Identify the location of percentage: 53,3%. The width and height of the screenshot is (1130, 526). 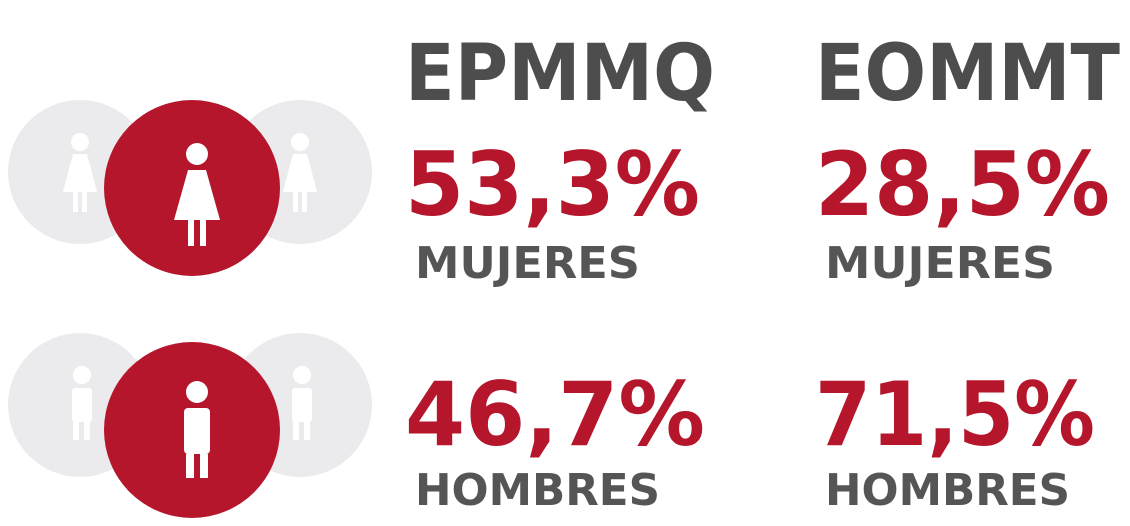
(552, 184).